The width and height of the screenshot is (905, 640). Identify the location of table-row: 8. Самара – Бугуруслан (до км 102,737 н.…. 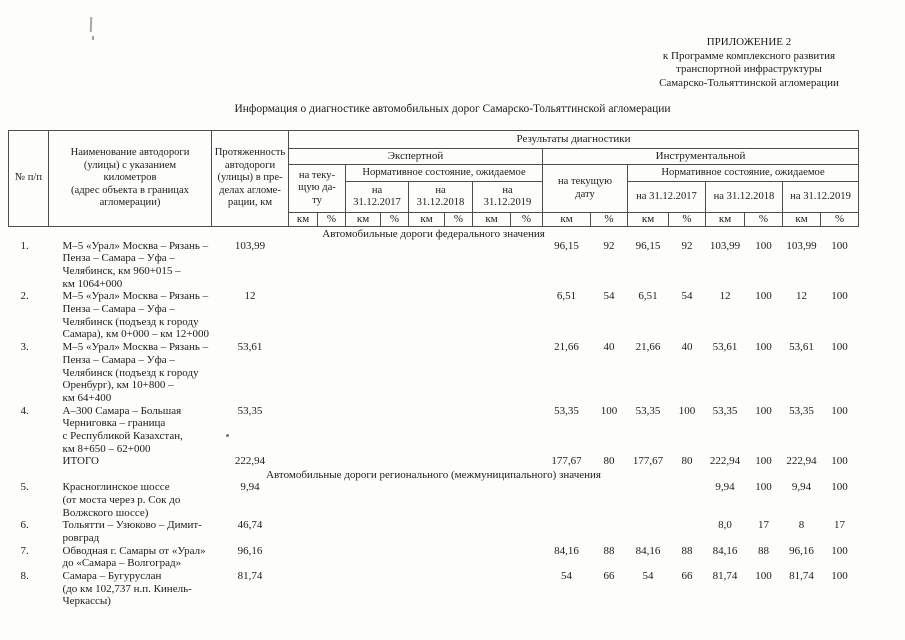
(434, 589).